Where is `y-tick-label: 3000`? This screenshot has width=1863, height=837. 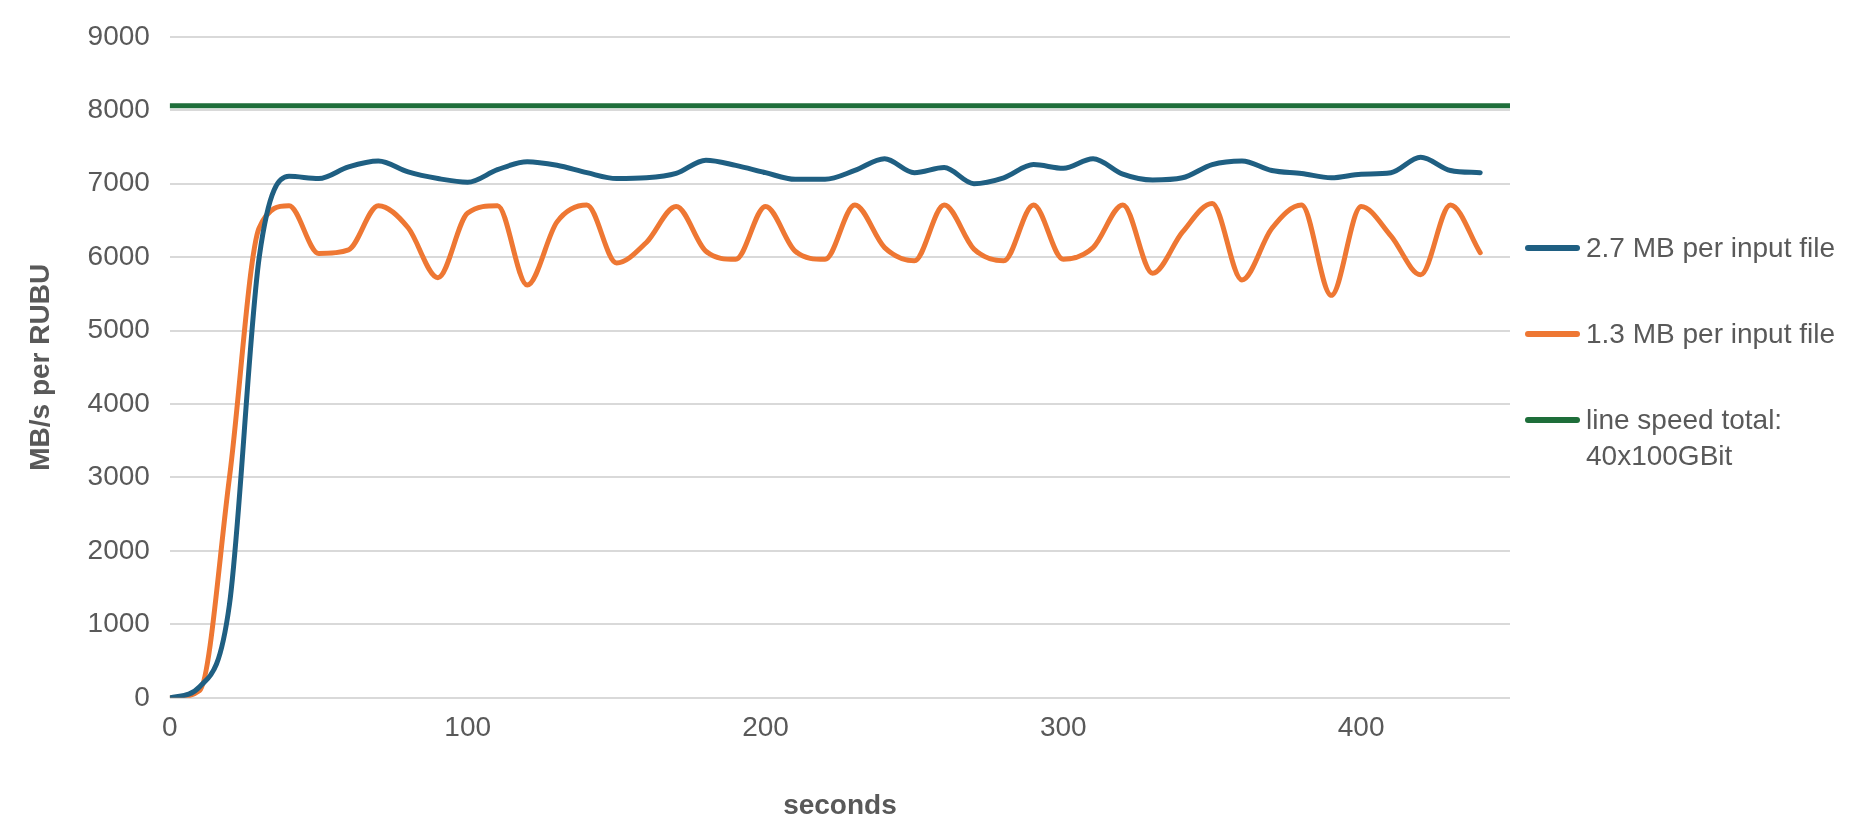 y-tick-label: 3000 is located at coordinates (118, 476).